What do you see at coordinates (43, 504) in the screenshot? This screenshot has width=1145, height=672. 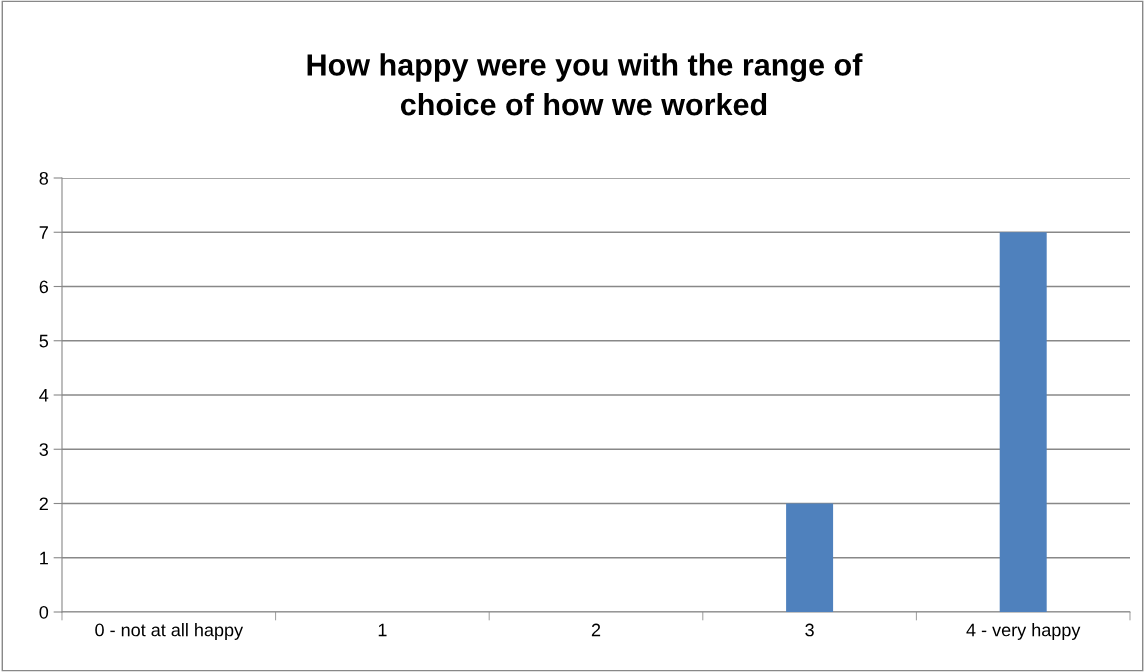 I see `y-tick-label: 2` at bounding box center [43, 504].